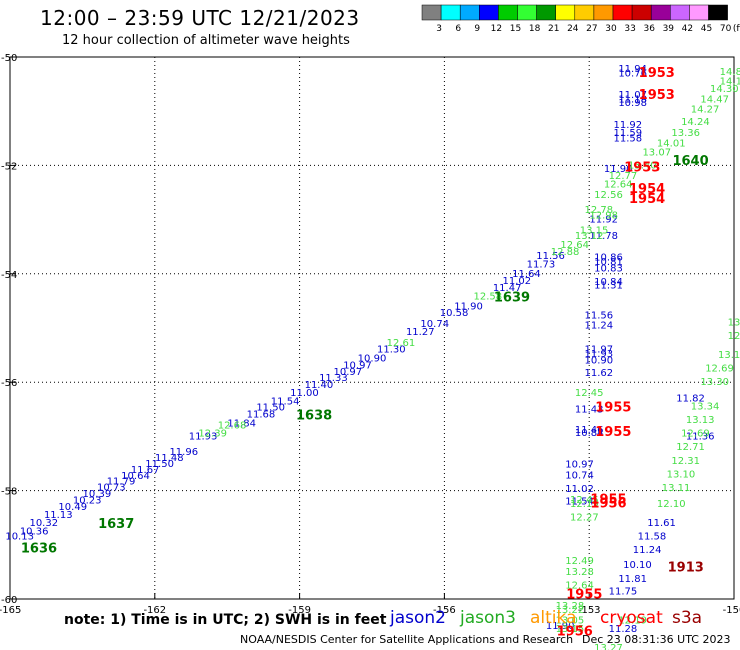  What do you see at coordinates (608, 262) in the screenshot?
I see `data-label-jason2: 10.81` at bounding box center [608, 262].